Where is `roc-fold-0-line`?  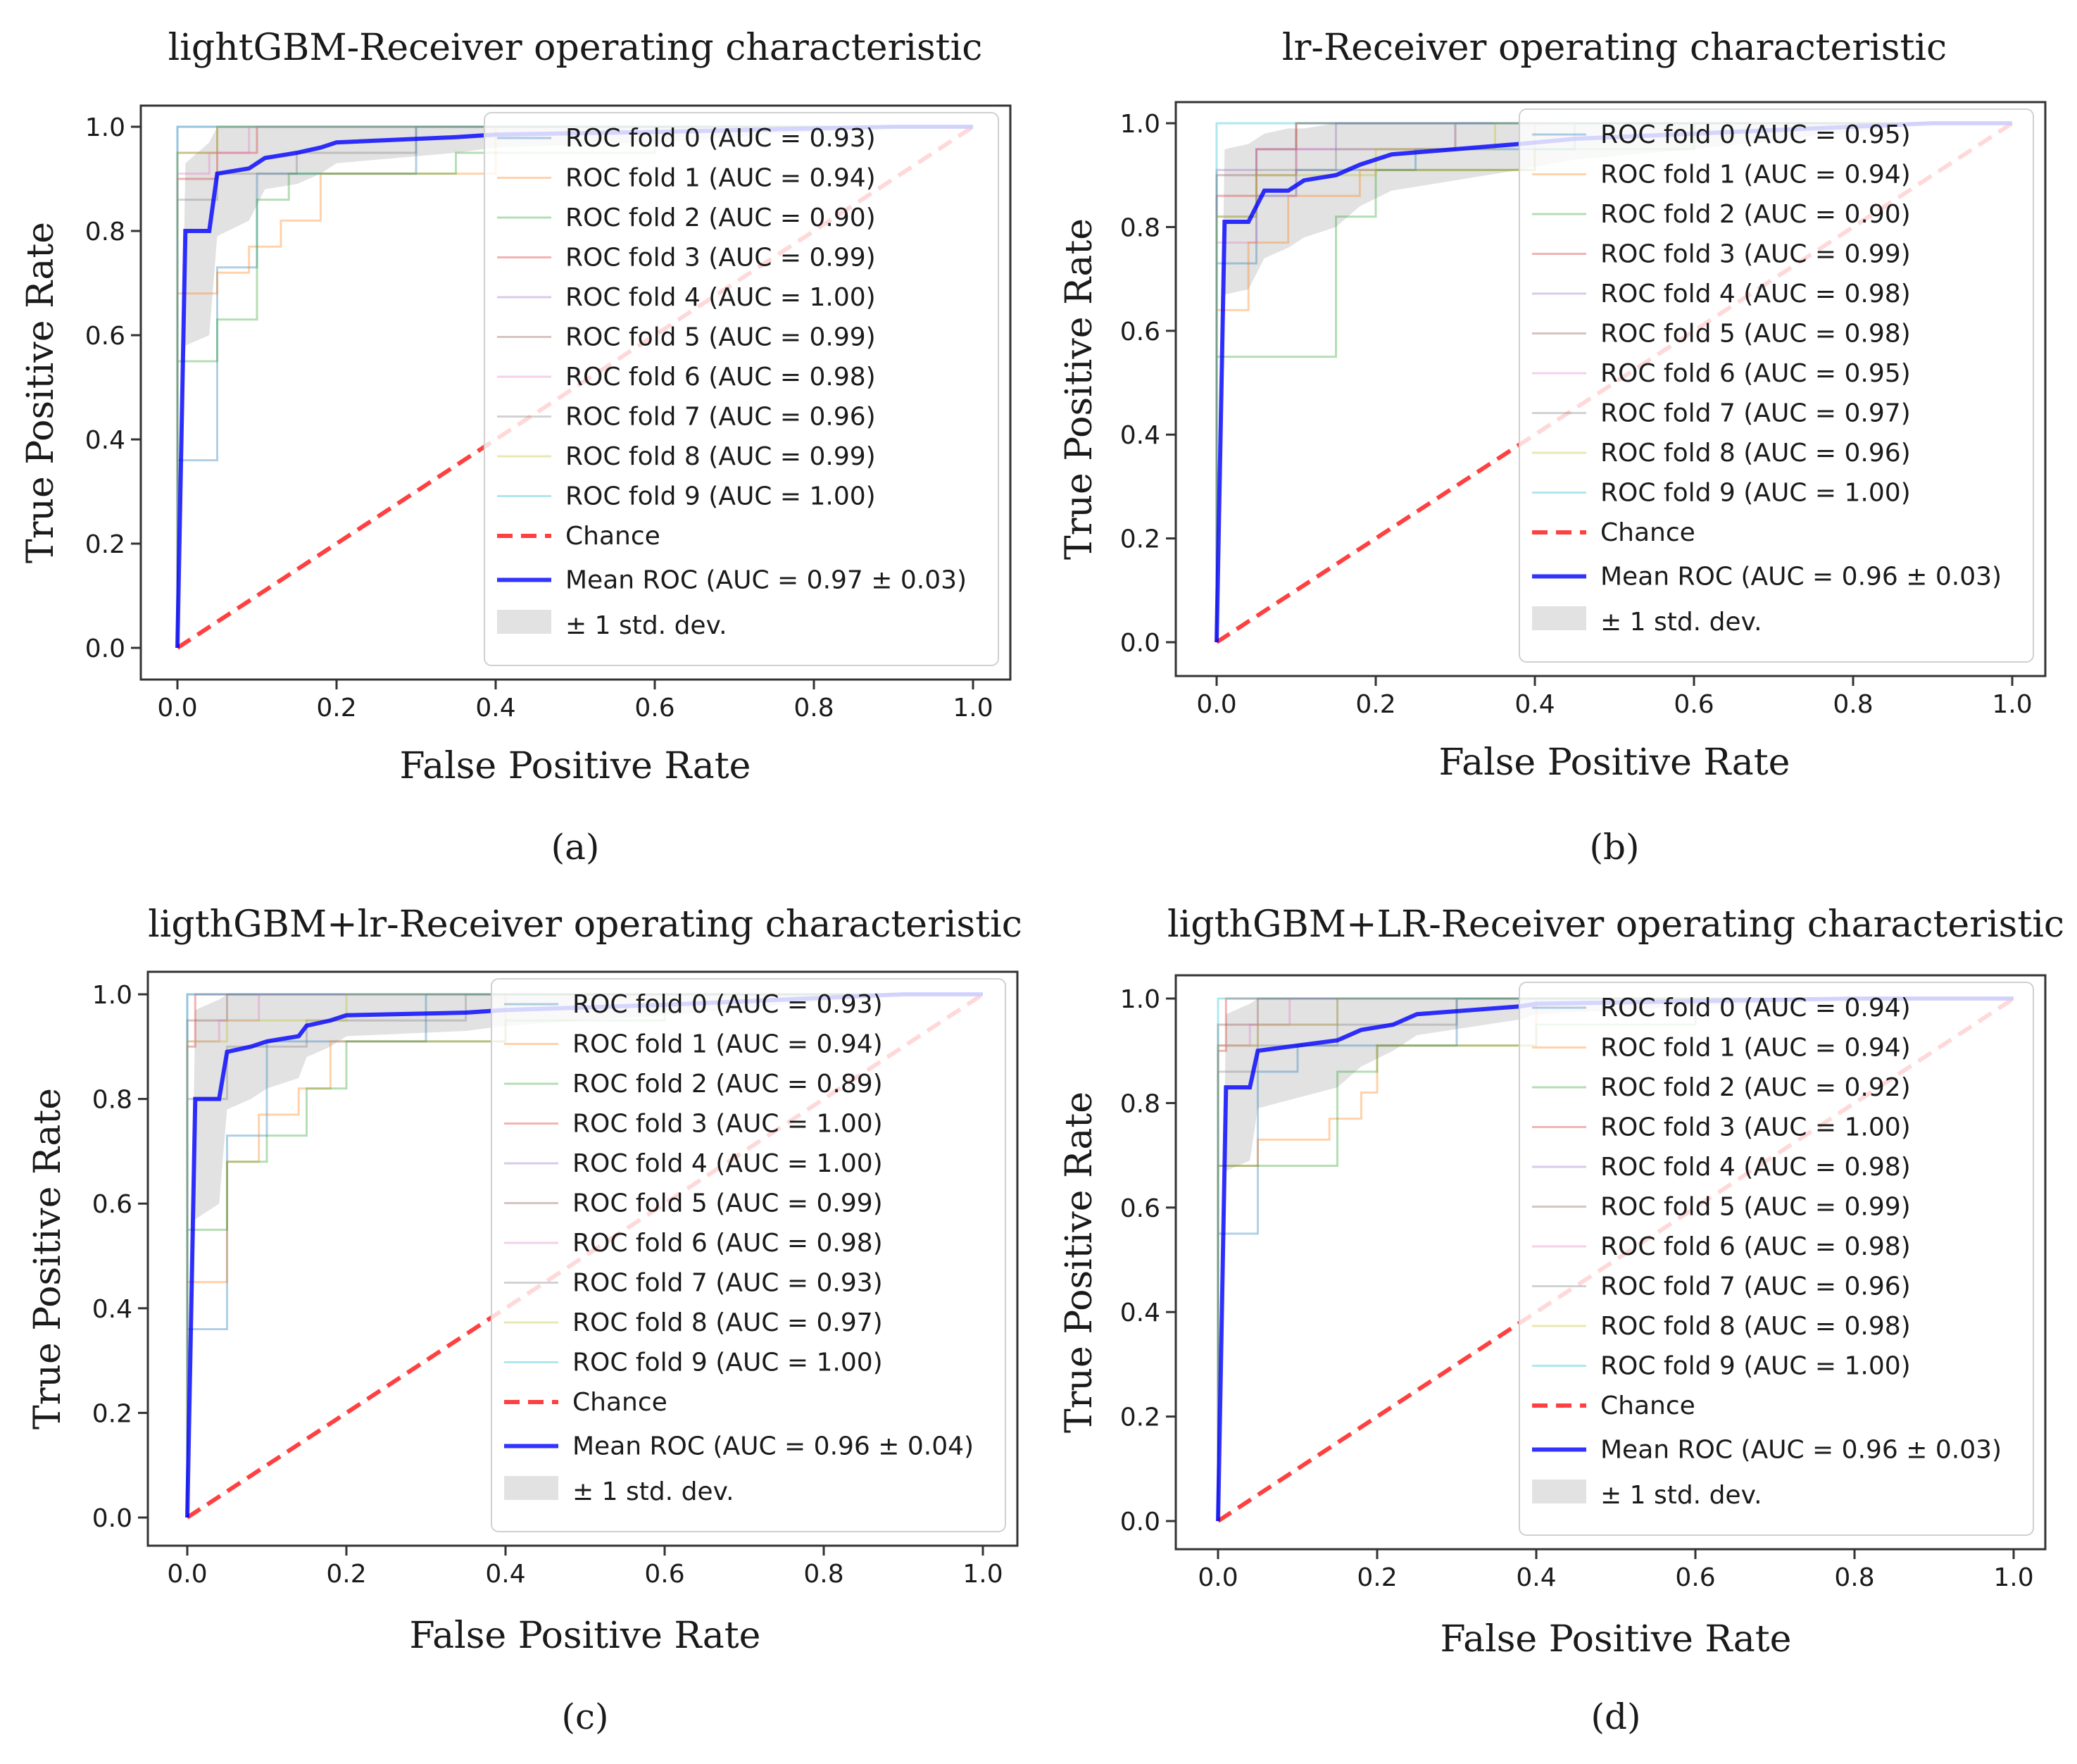 roc-fold-0-line is located at coordinates (1615, 1259).